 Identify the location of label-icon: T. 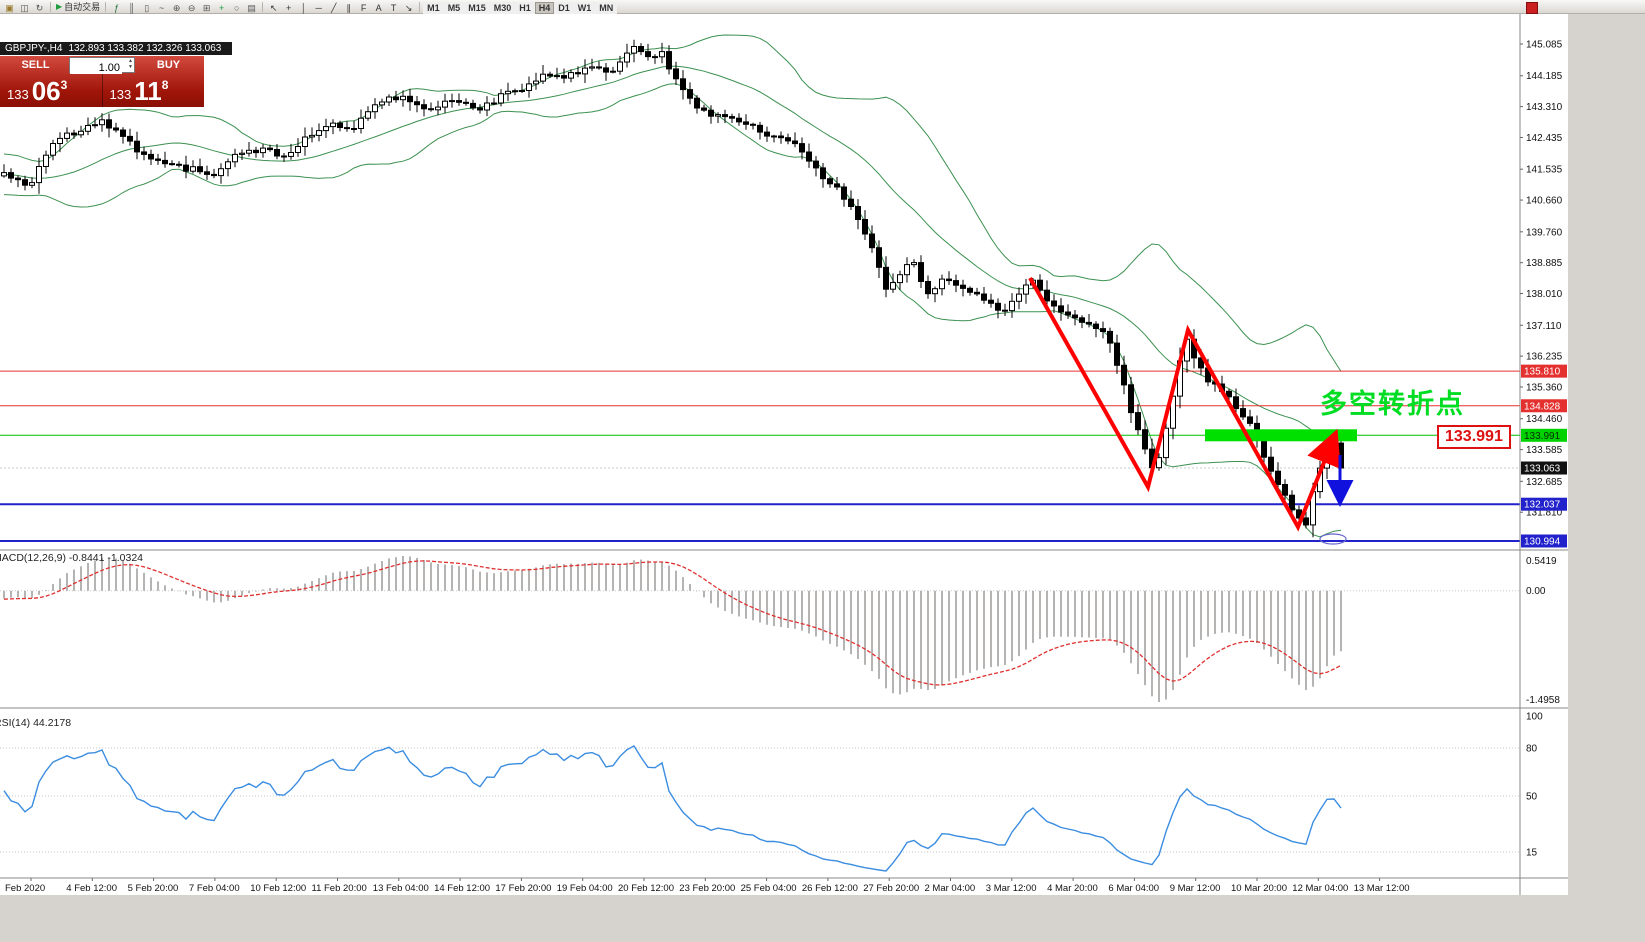
(393, 8).